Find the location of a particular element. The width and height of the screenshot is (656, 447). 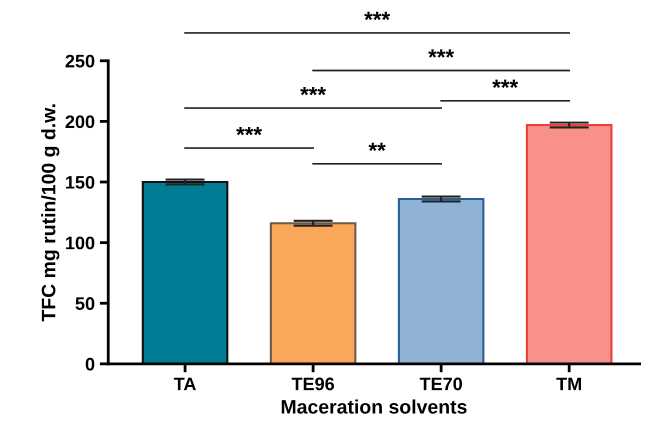

y-tick-label: 150 is located at coordinates (80, 182).